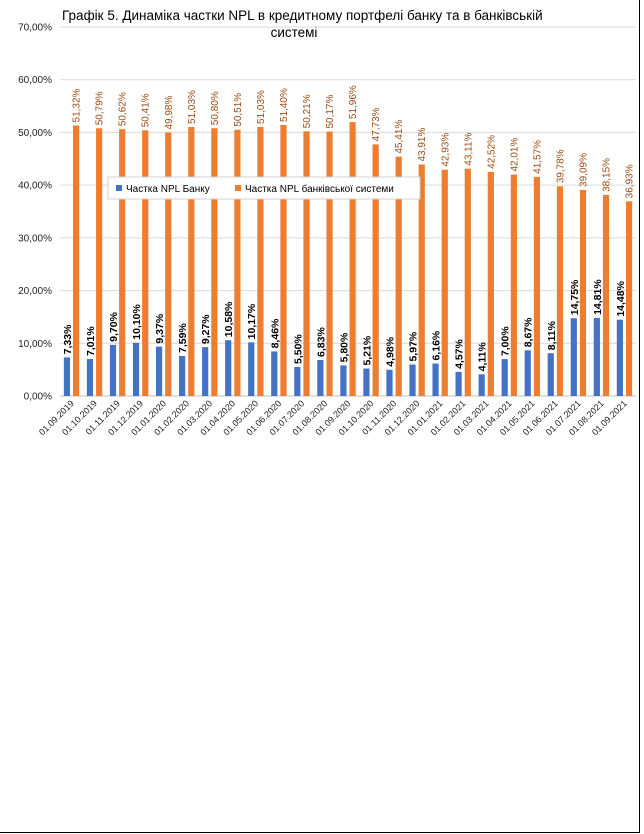  Describe the element at coordinates (307, 111) in the screenshot. I see `system-npl-value-label: 50,21%` at that location.